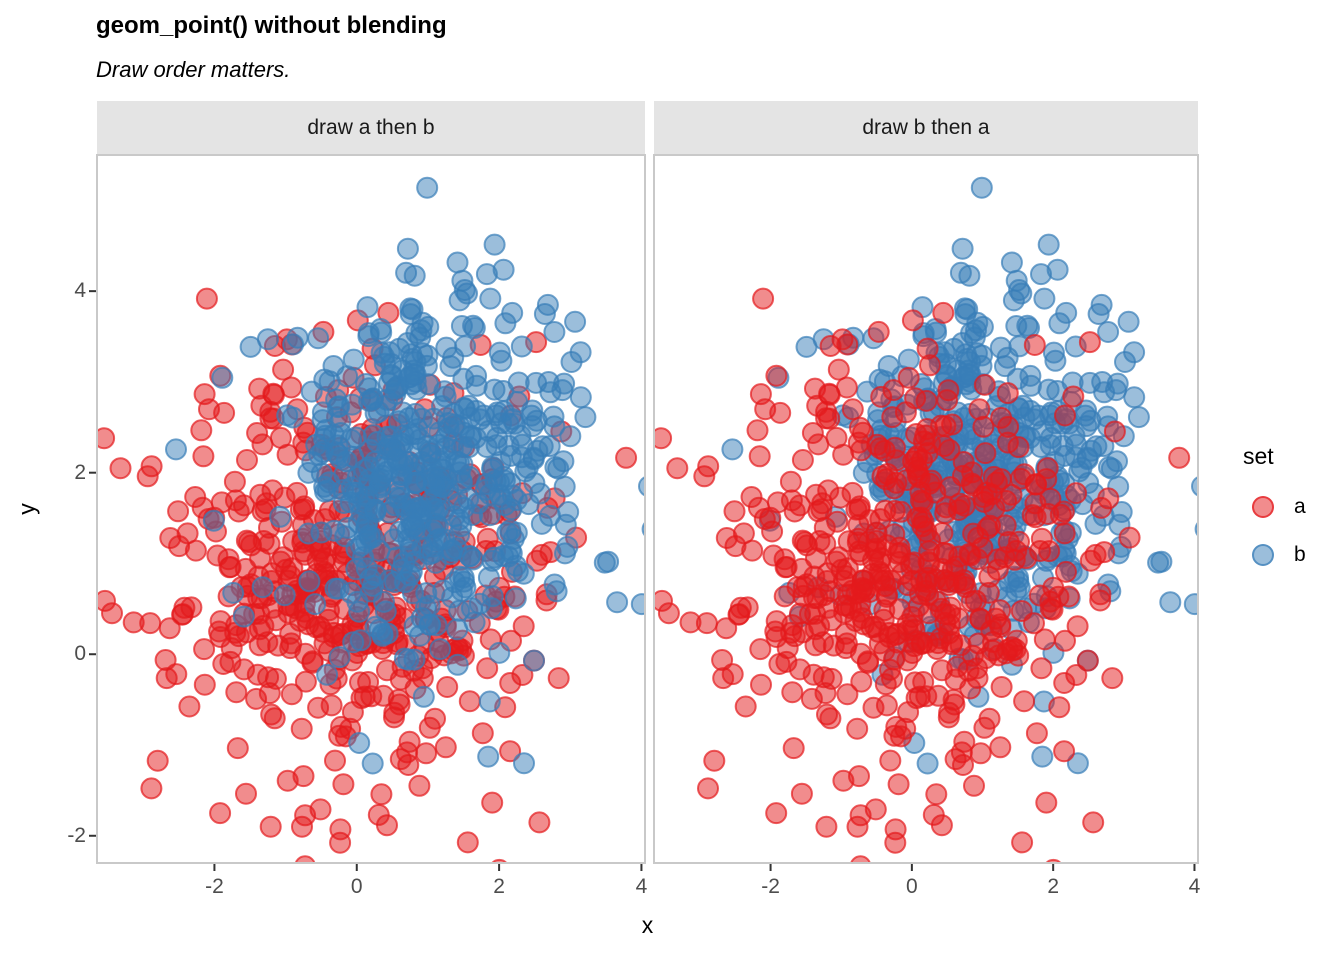 The image size is (1344, 960). Describe the element at coordinates (1300, 506) in the screenshot. I see `legend-label-a: a` at that location.